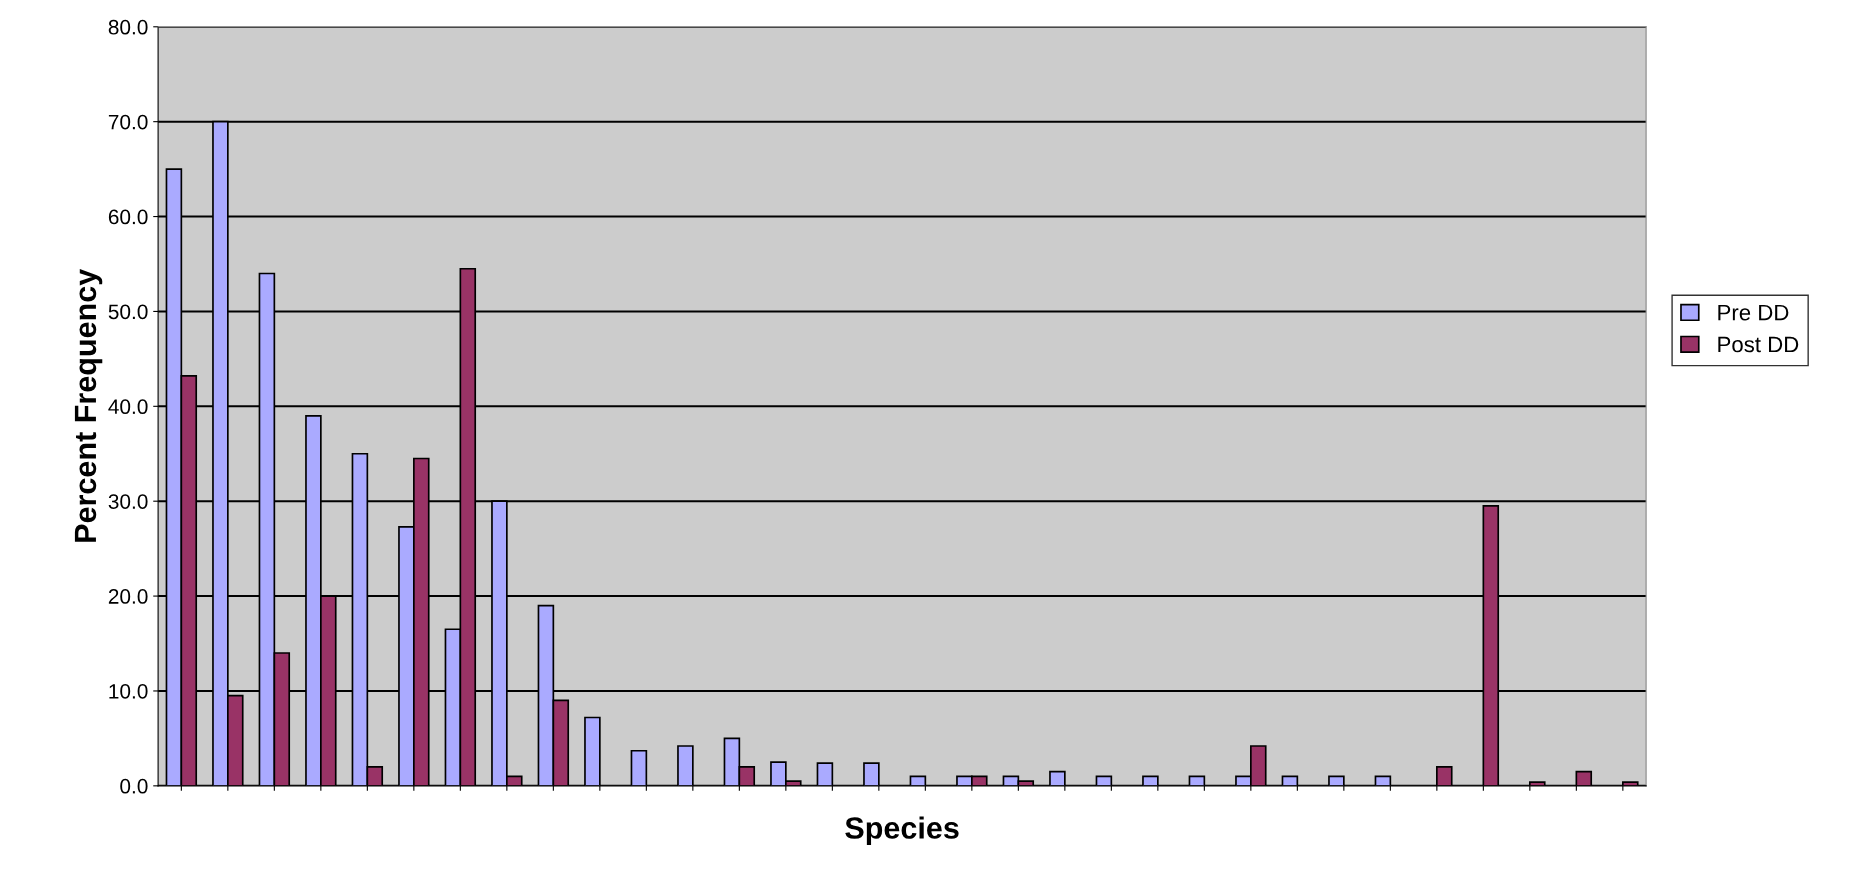 Image resolution: width=1860 pixels, height=893 pixels. I want to click on y-axis-title: Percent Frequency, so click(88, 405).